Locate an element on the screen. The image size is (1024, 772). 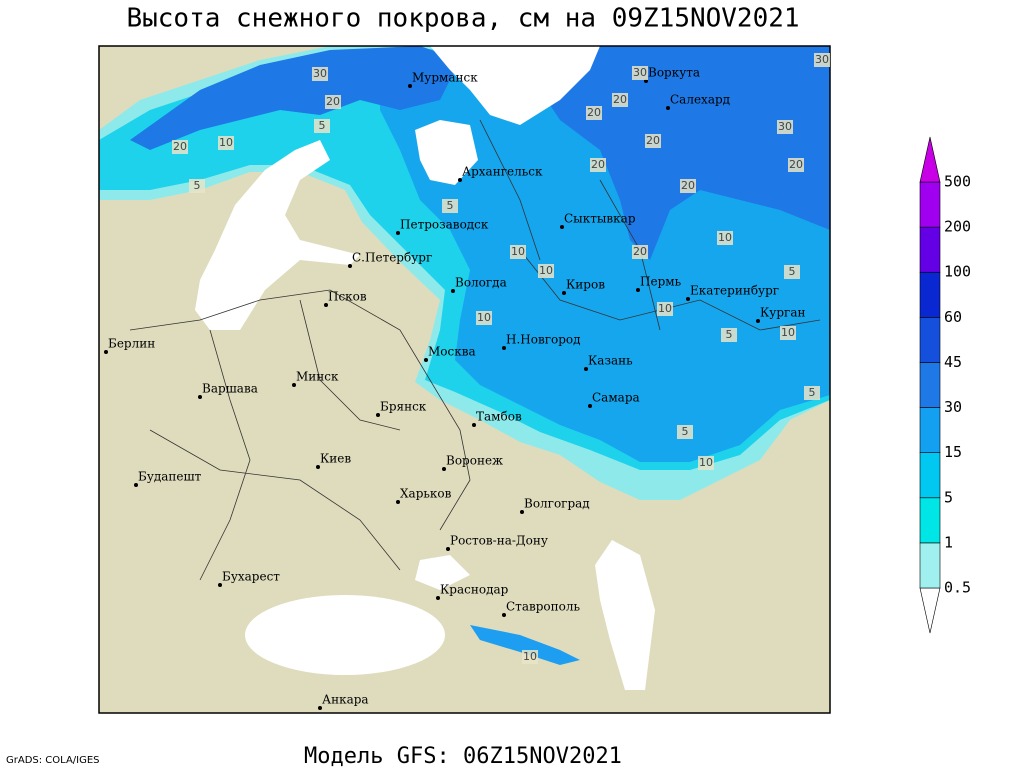
city-label: Архангельск is located at coordinates (502, 172).